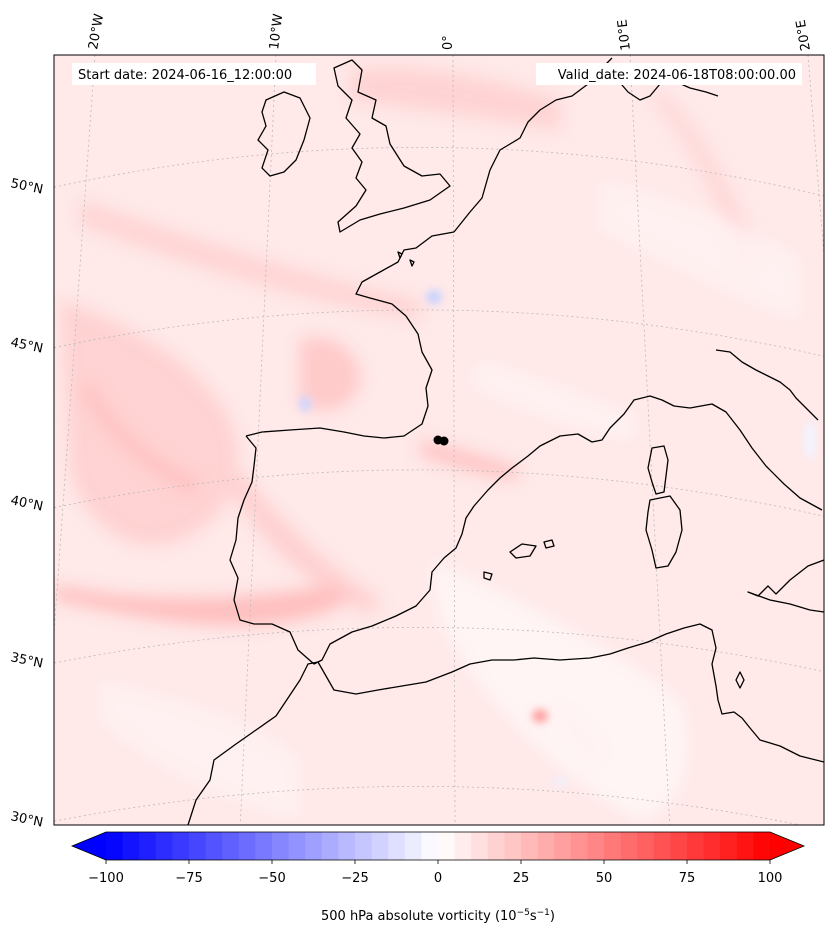  Describe the element at coordinates (438, 916) in the screenshot. I see `colorbar-title: 500 hPa absolute vorticity (10−5s−1)` at that location.